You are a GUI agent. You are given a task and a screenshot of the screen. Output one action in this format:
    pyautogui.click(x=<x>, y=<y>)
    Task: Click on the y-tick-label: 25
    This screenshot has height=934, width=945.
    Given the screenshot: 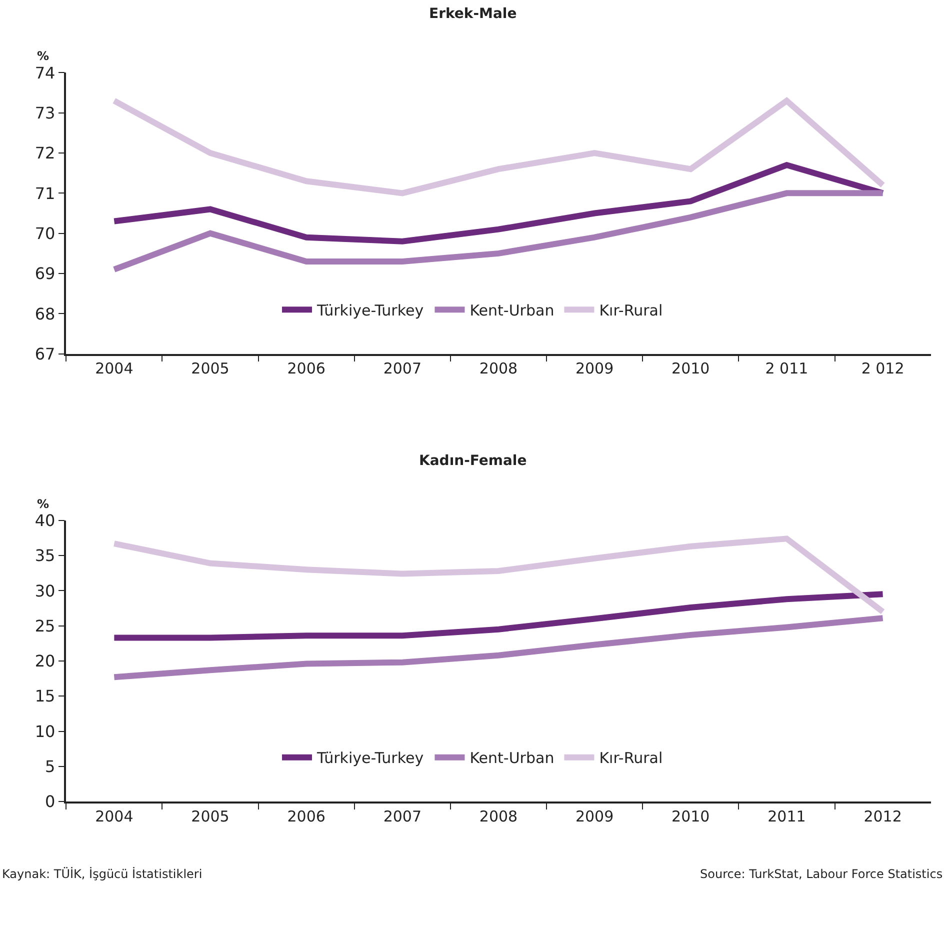 What is the action you would take?
    pyautogui.click(x=45, y=626)
    